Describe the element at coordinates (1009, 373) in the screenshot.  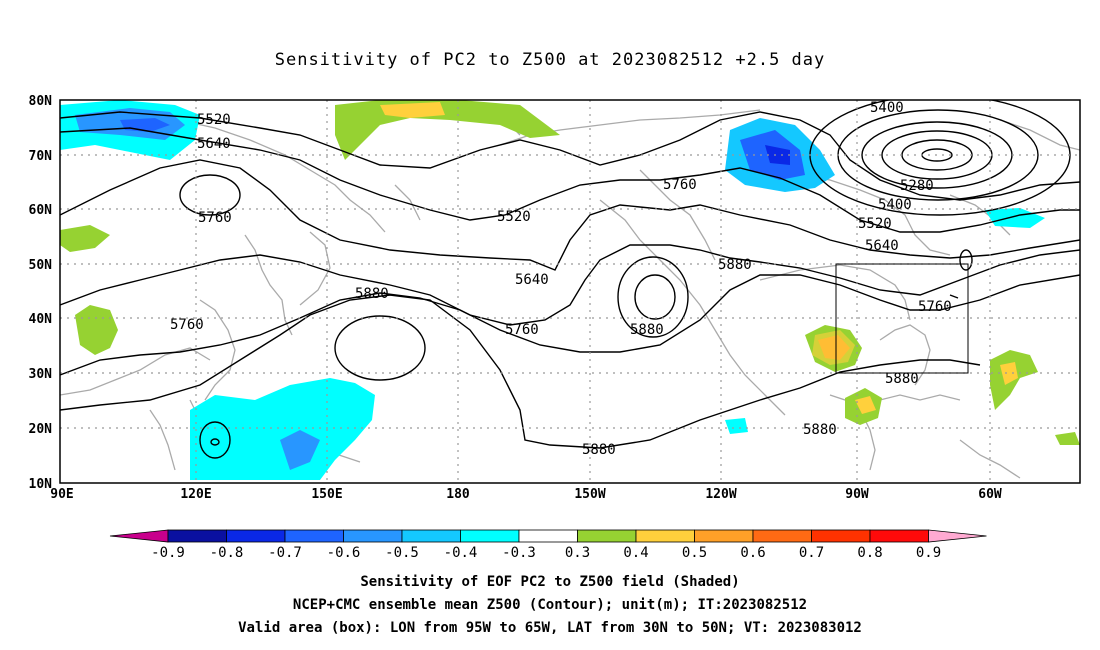
I see `yellow-patch-atlantic` at that location.